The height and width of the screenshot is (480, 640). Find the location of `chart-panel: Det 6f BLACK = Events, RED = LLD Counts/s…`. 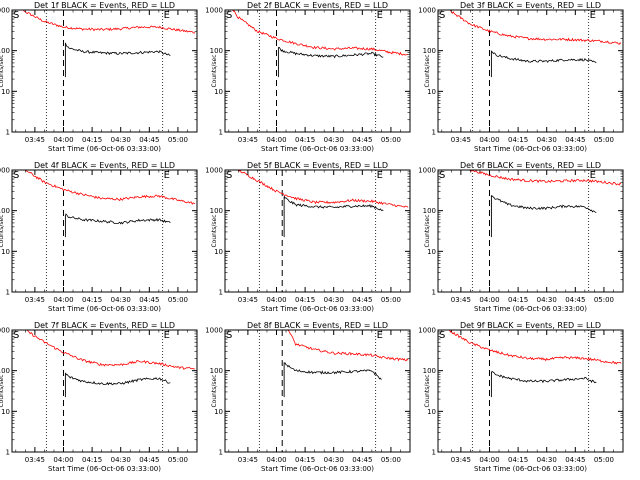

chart-panel: Det 6f BLACK = Events, RED = LLD Counts/s… is located at coordinates (521, 237).